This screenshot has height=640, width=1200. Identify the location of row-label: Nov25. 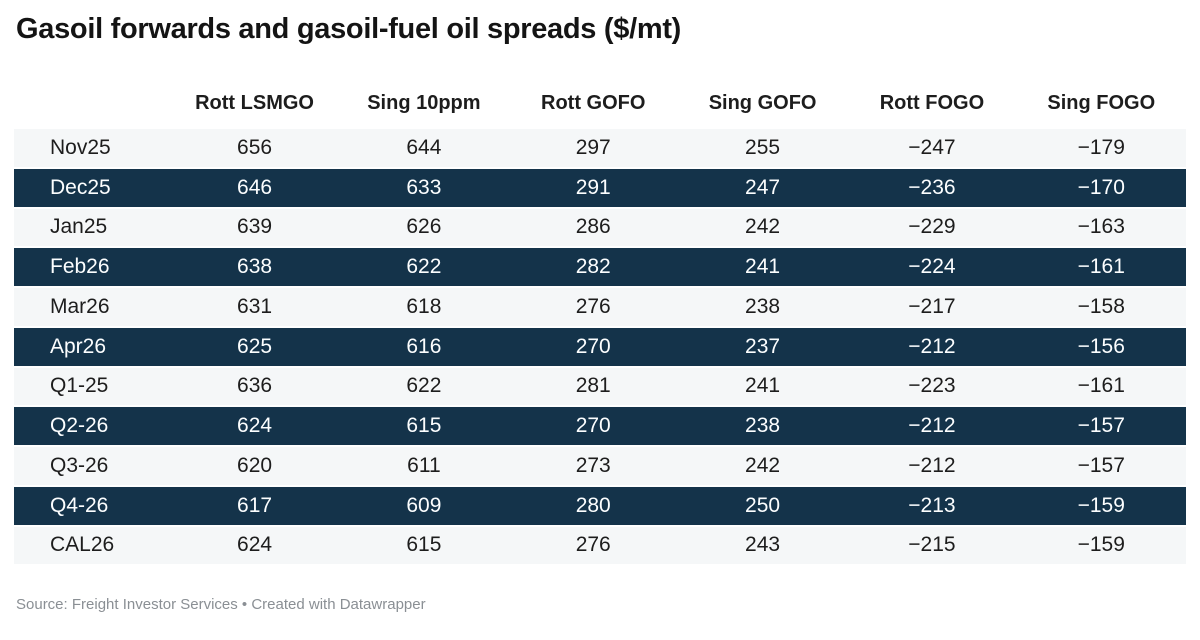
(80, 147).